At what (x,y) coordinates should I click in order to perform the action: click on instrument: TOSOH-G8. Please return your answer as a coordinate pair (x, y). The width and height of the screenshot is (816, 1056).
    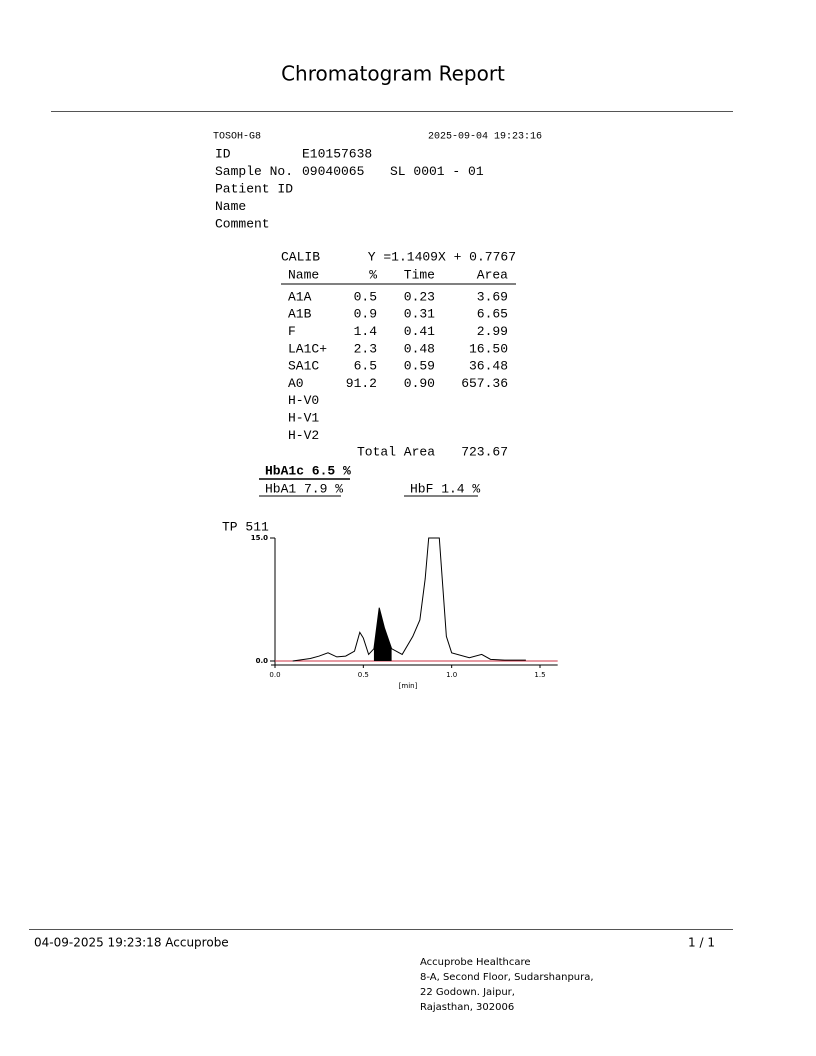
    Looking at the image, I should click on (237, 137).